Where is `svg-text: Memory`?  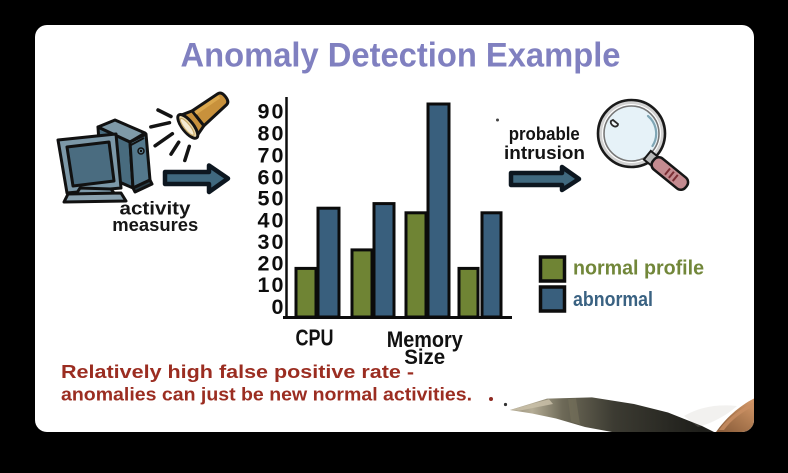 svg-text: Memory is located at coordinates (425, 339).